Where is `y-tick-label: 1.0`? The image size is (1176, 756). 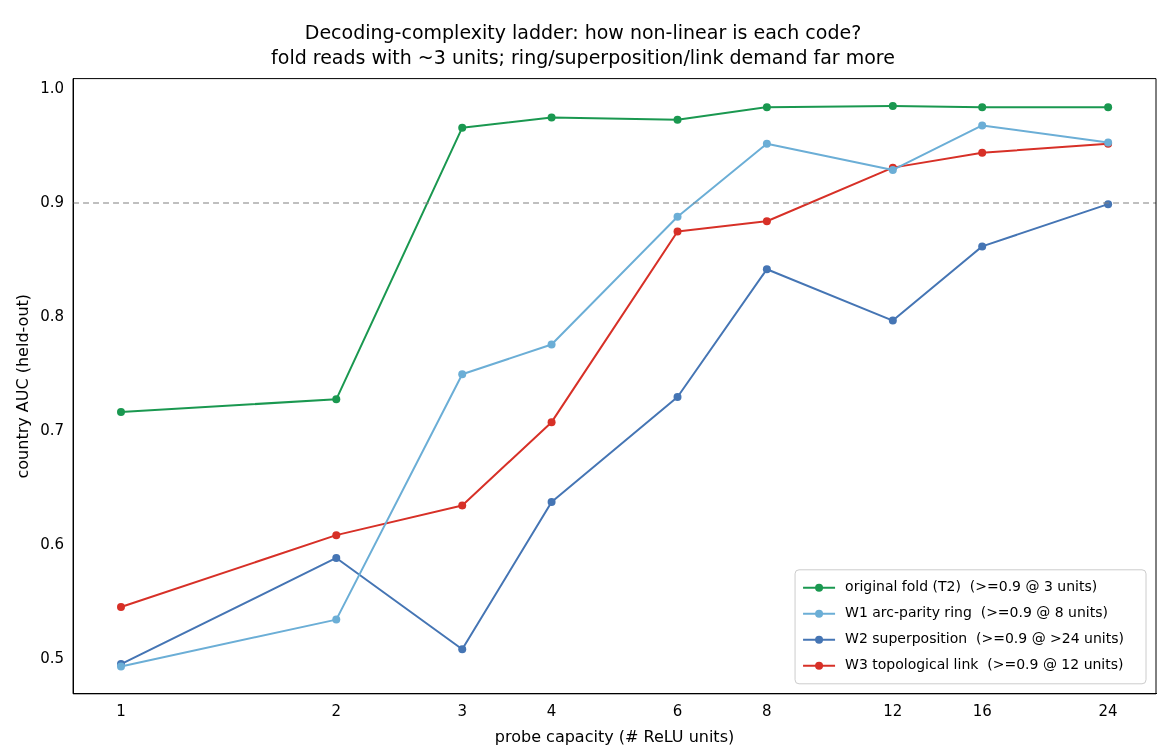
y-tick-label: 1.0 is located at coordinates (52, 87).